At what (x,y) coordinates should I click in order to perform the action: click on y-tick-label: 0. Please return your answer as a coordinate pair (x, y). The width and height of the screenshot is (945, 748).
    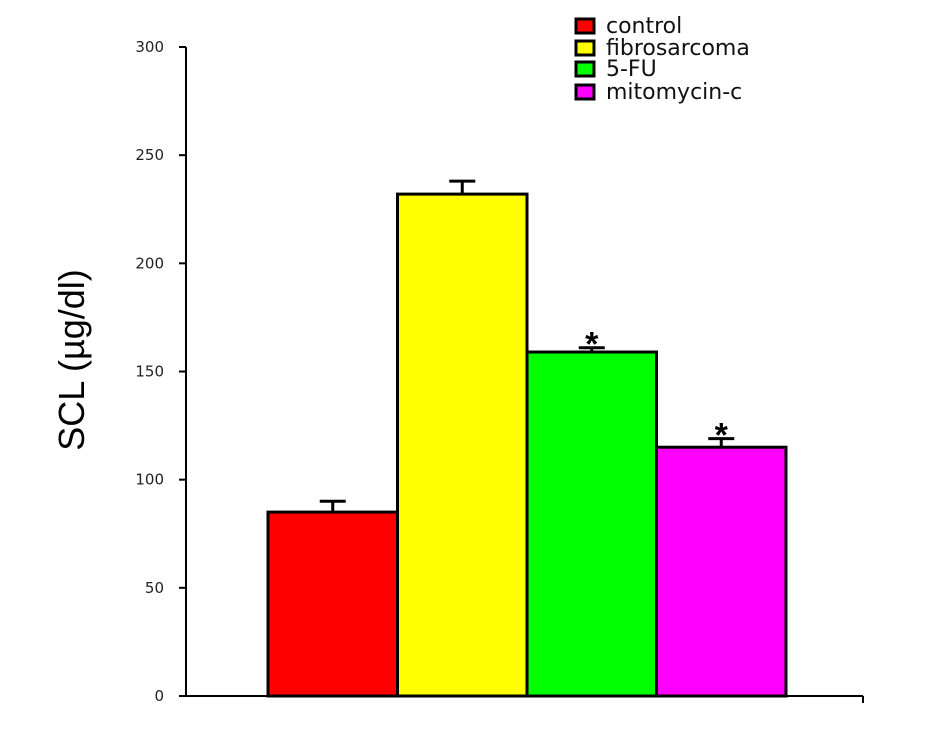
    Looking at the image, I should click on (159, 696).